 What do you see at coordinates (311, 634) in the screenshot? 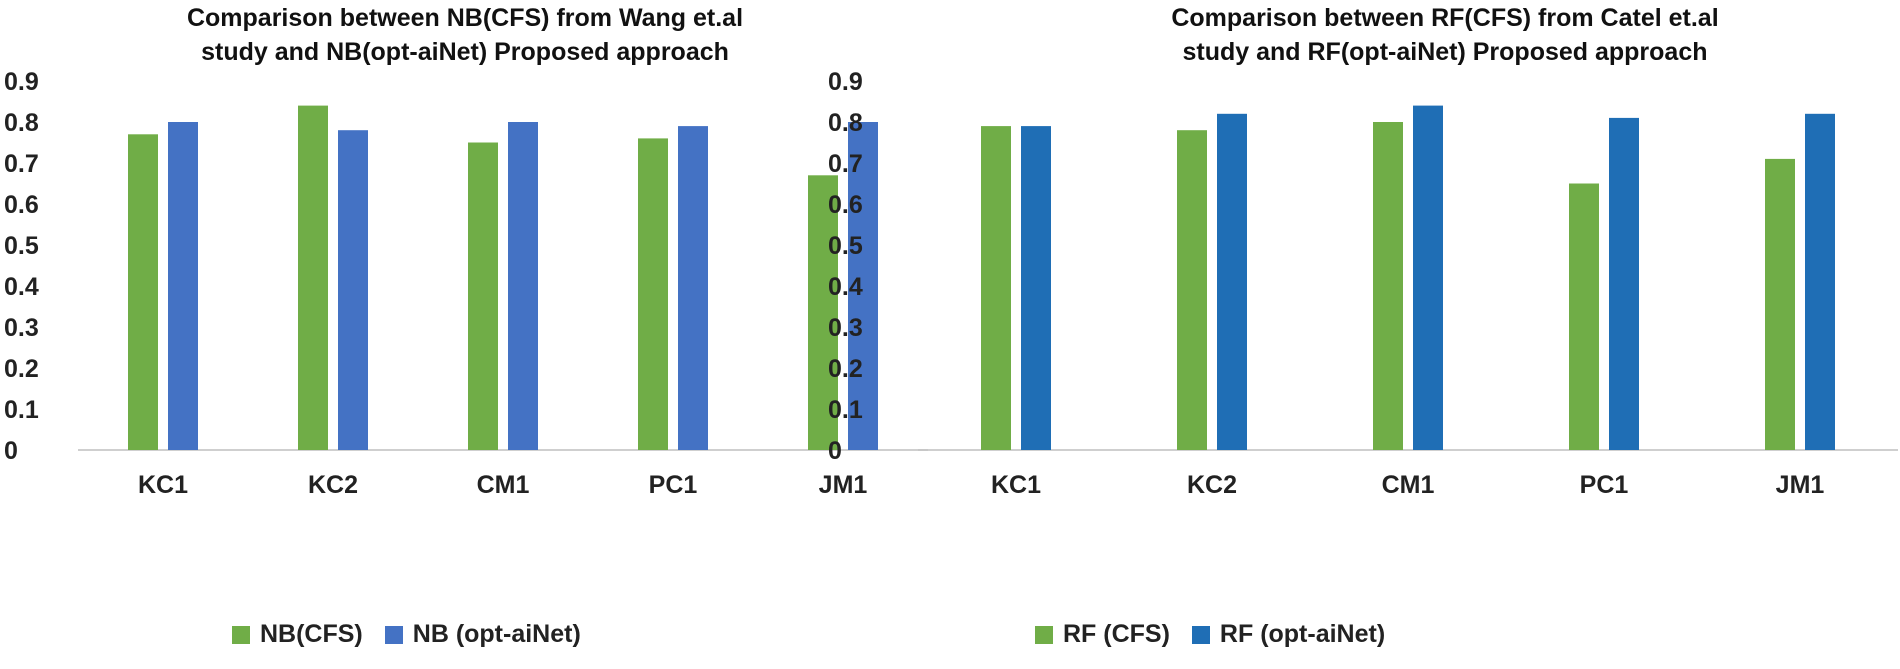
I see `legend-label: NB(CFS)` at bounding box center [311, 634].